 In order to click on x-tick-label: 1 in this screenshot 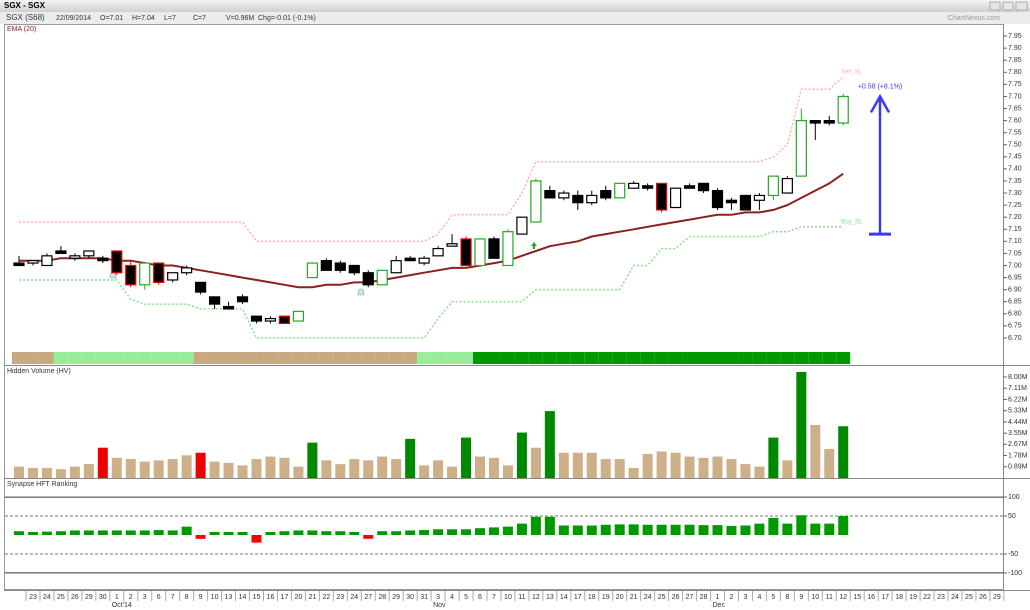, I will do `click(718, 597)`.